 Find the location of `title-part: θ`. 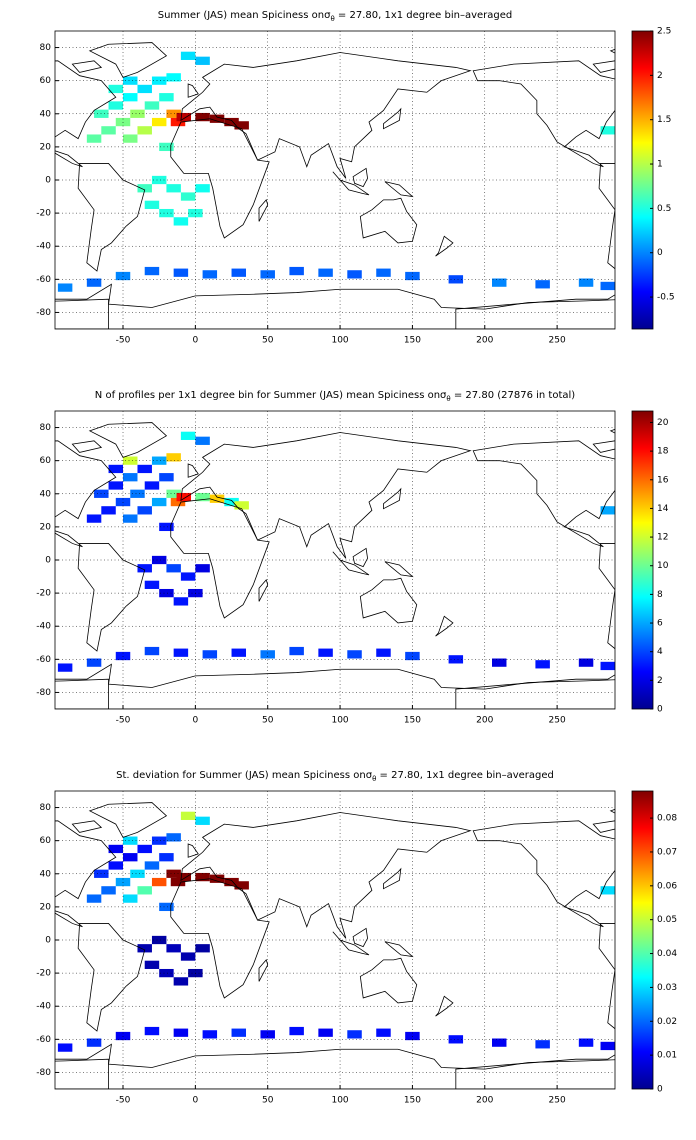

title-part: θ is located at coordinates (374, 779).